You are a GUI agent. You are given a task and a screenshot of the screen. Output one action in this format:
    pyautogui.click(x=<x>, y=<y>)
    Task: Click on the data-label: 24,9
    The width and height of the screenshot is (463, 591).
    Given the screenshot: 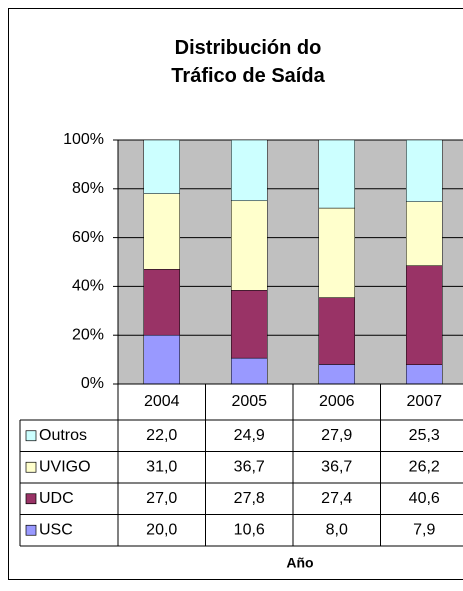 What is the action you would take?
    pyautogui.click(x=249, y=435)
    